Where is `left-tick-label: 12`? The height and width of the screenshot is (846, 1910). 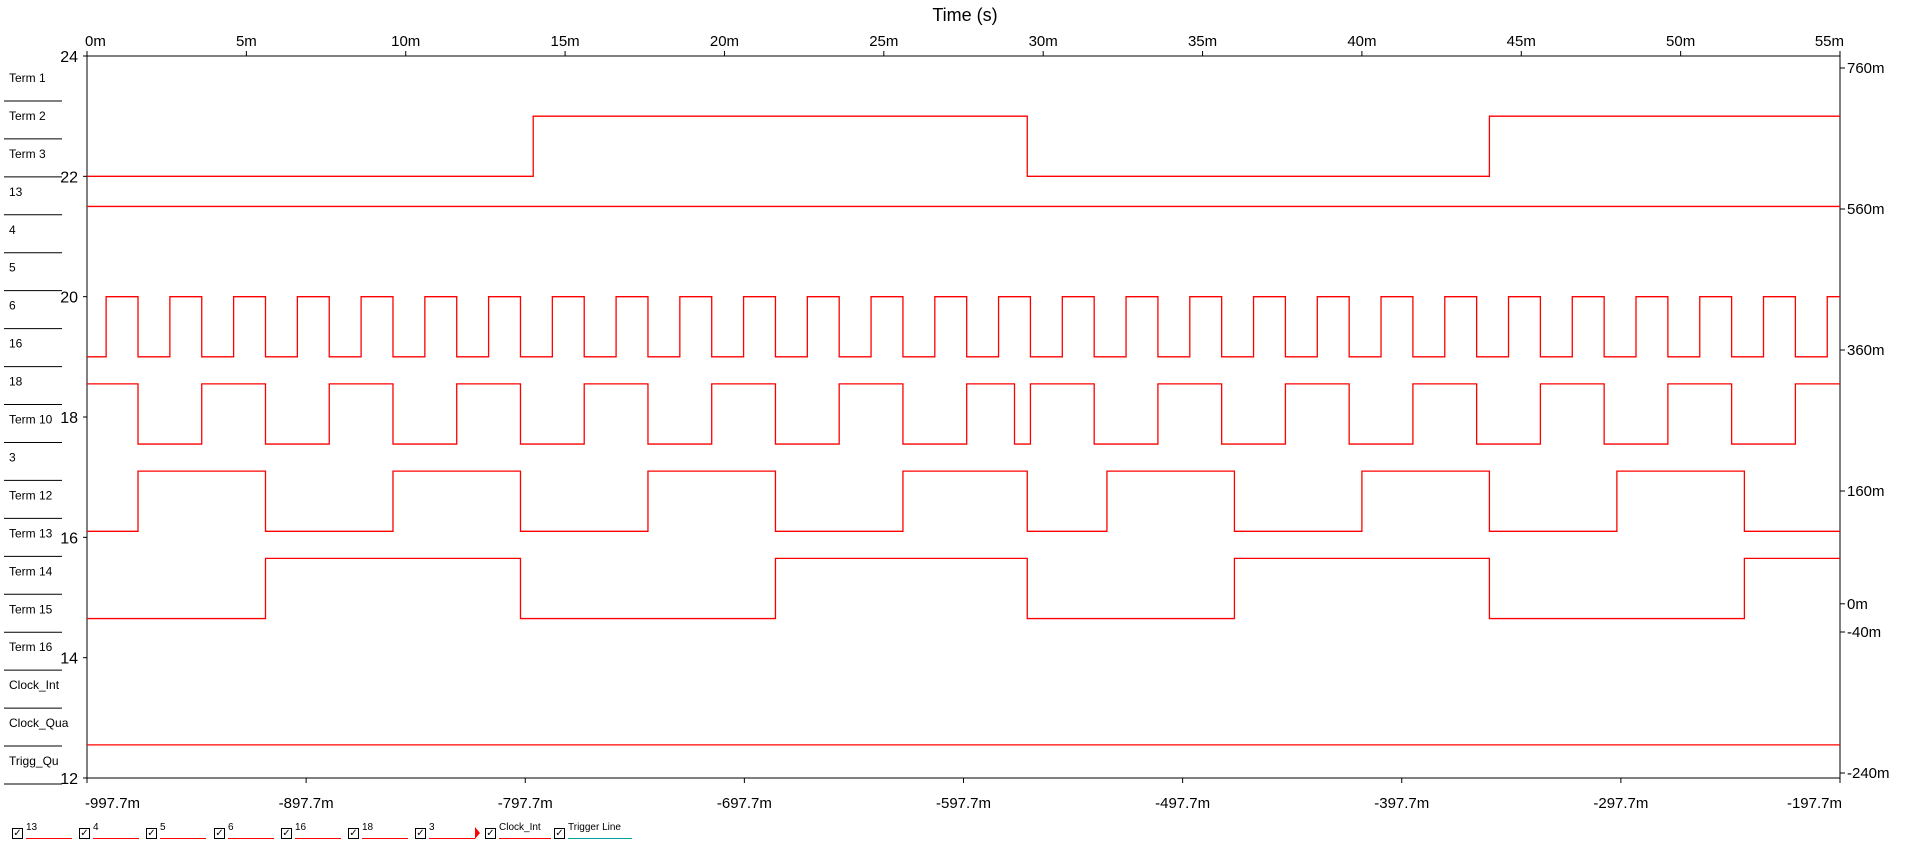 left-tick-label: 12 is located at coordinates (69, 779).